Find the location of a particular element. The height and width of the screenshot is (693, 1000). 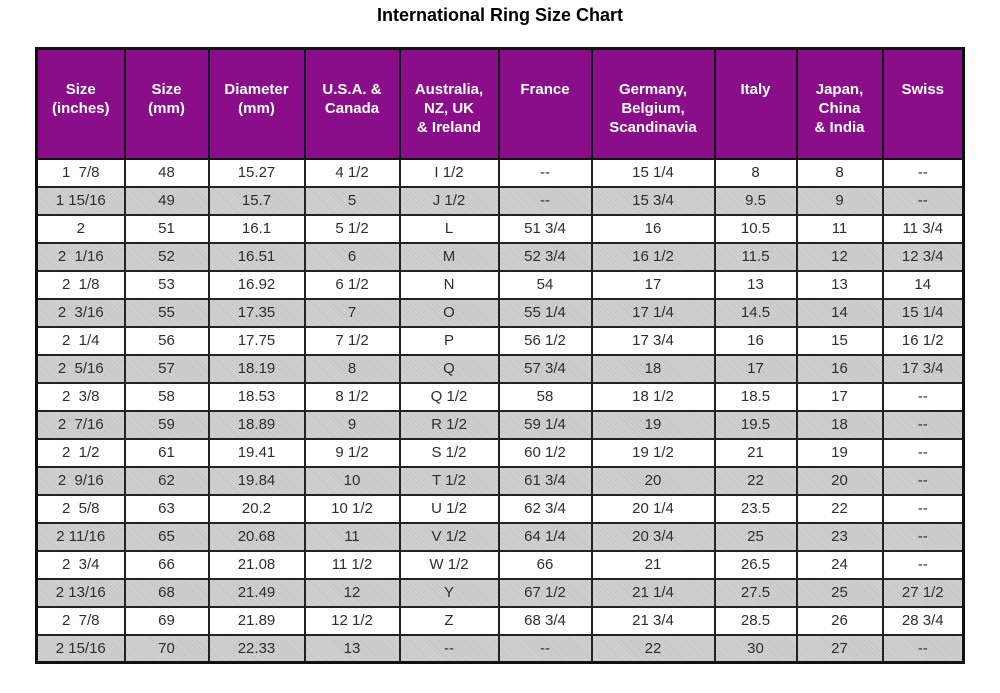

cell: U 1/2 is located at coordinates (449, 508).